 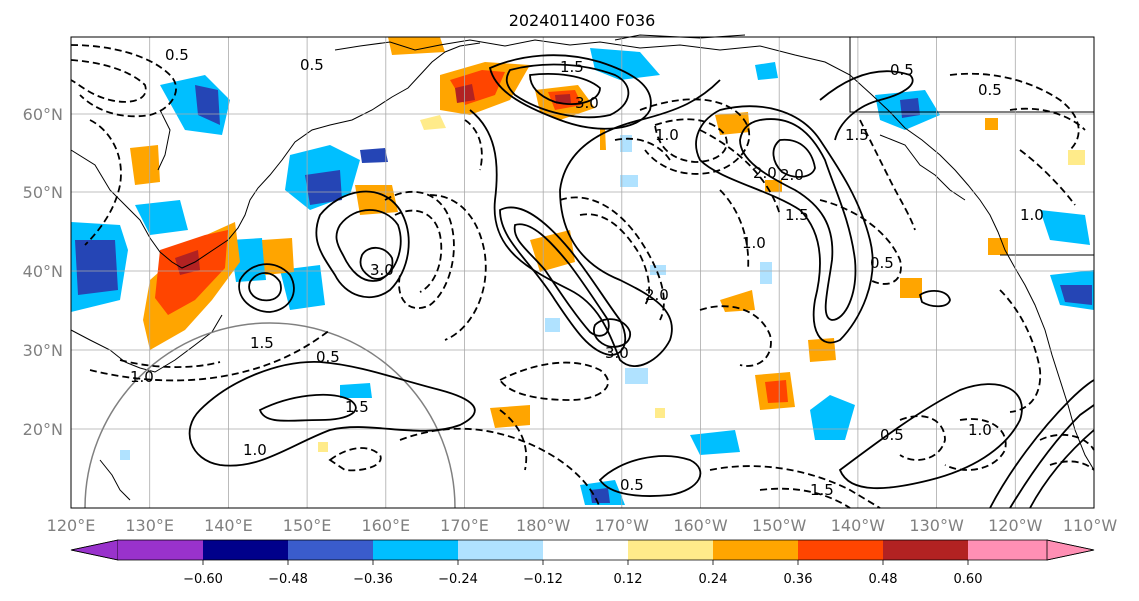 What do you see at coordinates (628, 579) in the screenshot?
I see `colorbar-label: 0.12` at bounding box center [628, 579].